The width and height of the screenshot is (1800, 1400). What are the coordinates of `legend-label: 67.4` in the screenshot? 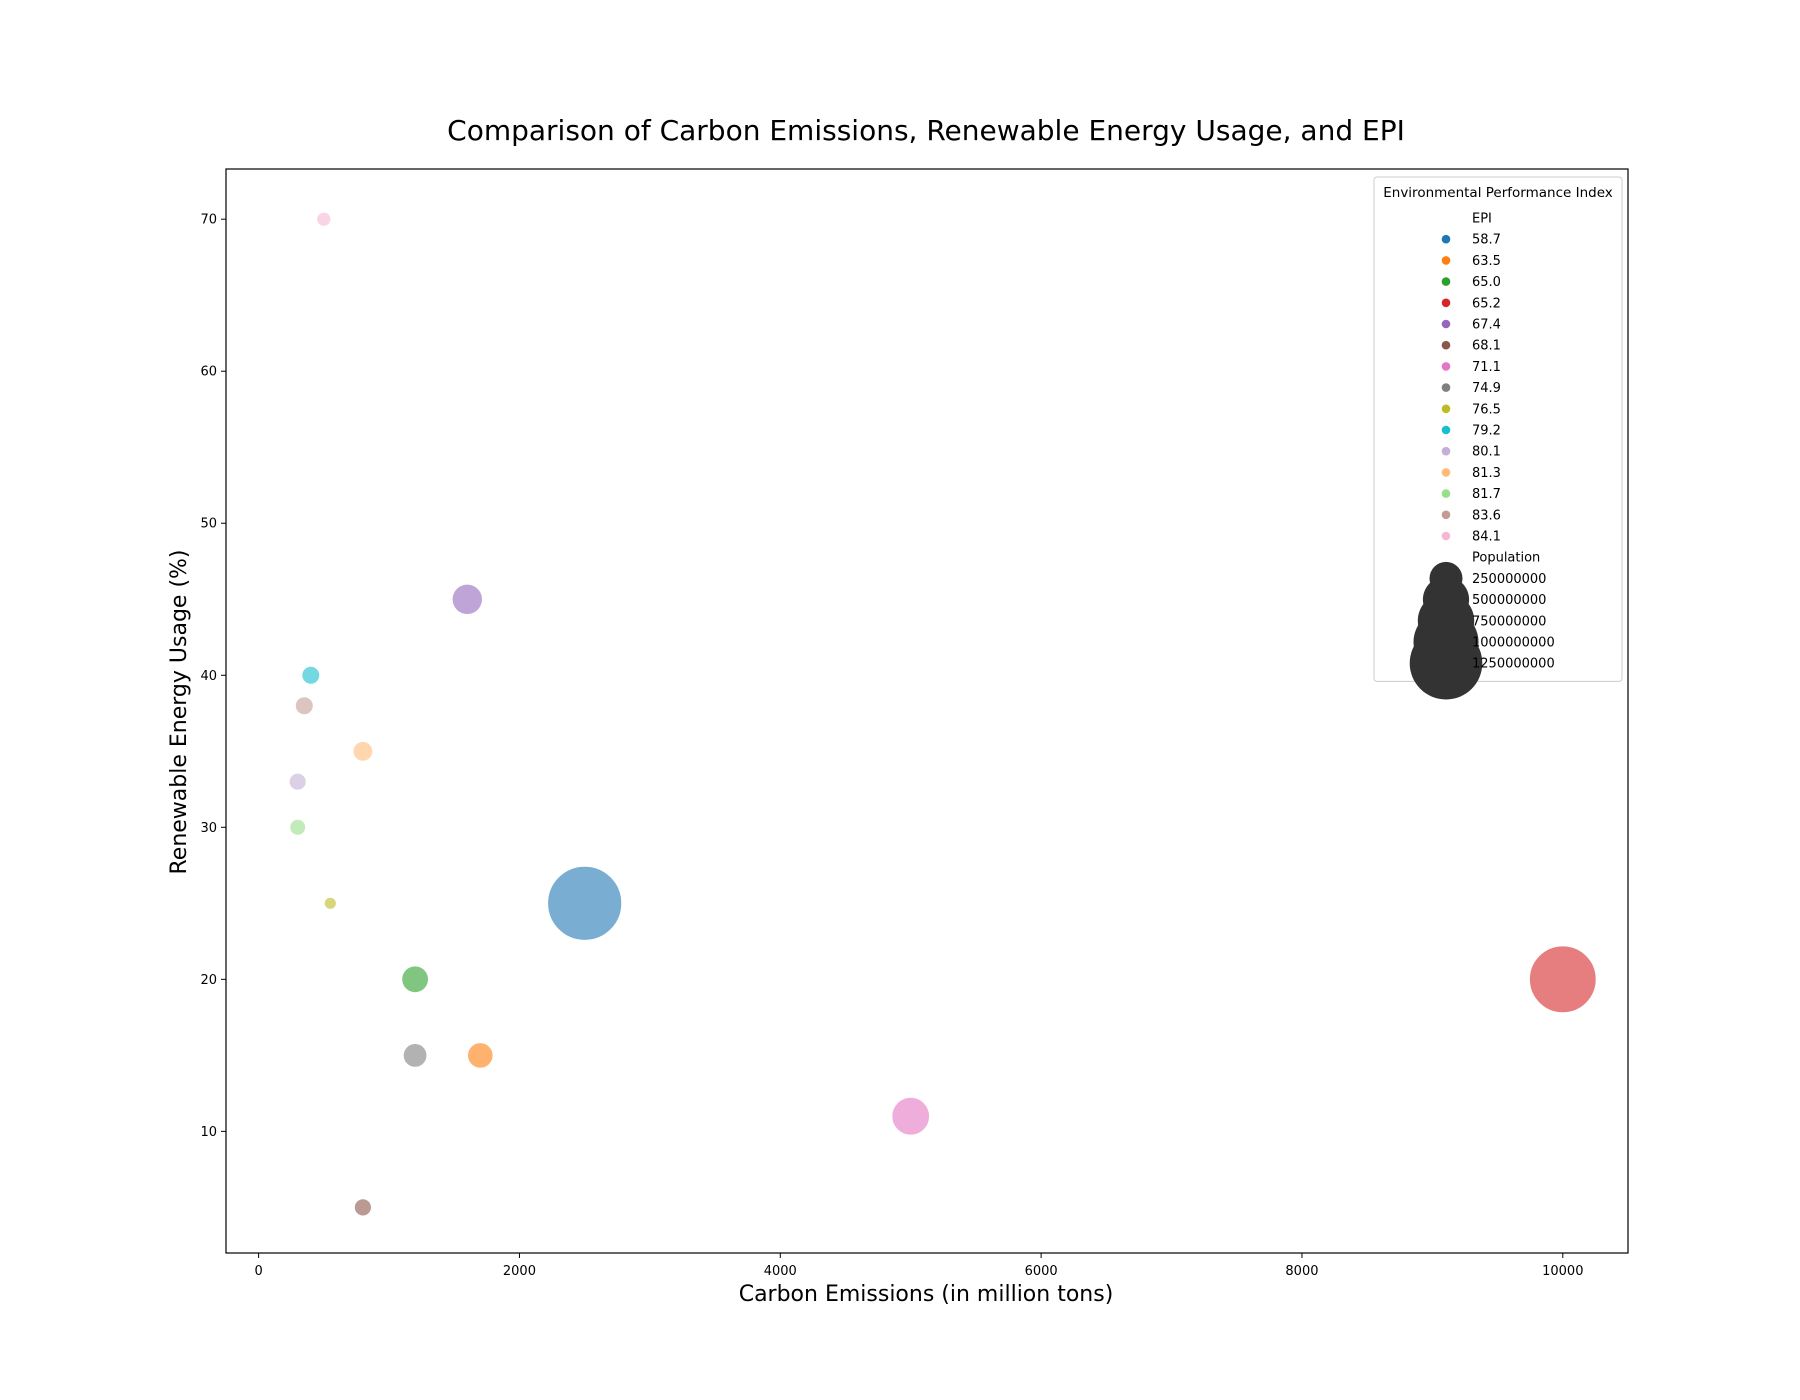 It's located at (1486, 325).